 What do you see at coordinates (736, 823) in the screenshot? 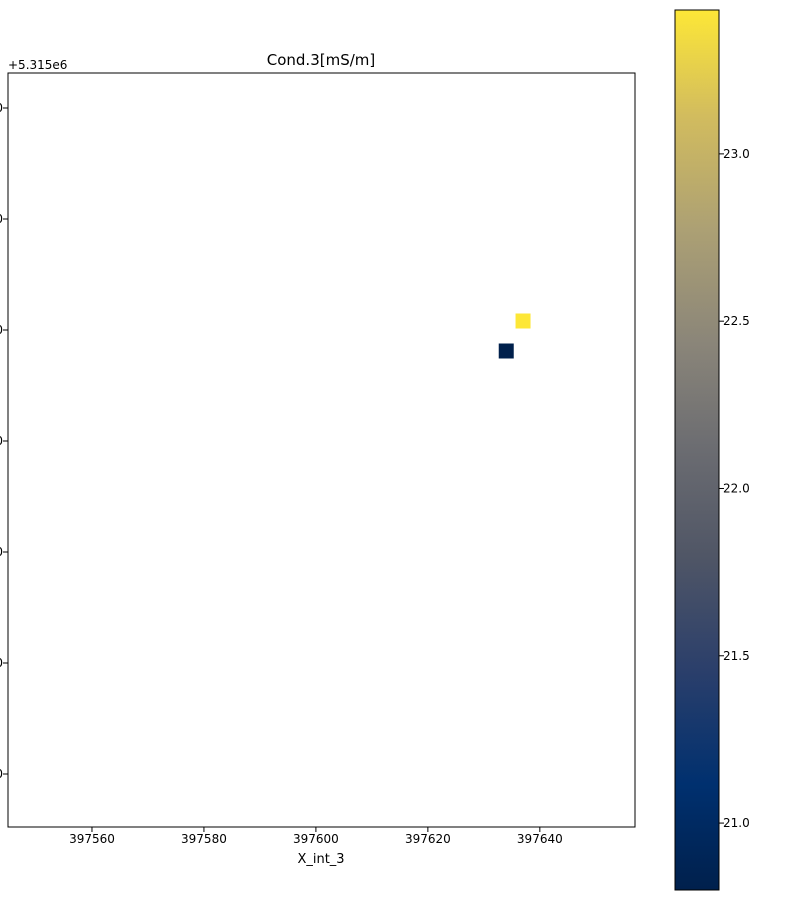
I see `colorbar-tick-label: 21.0` at bounding box center [736, 823].